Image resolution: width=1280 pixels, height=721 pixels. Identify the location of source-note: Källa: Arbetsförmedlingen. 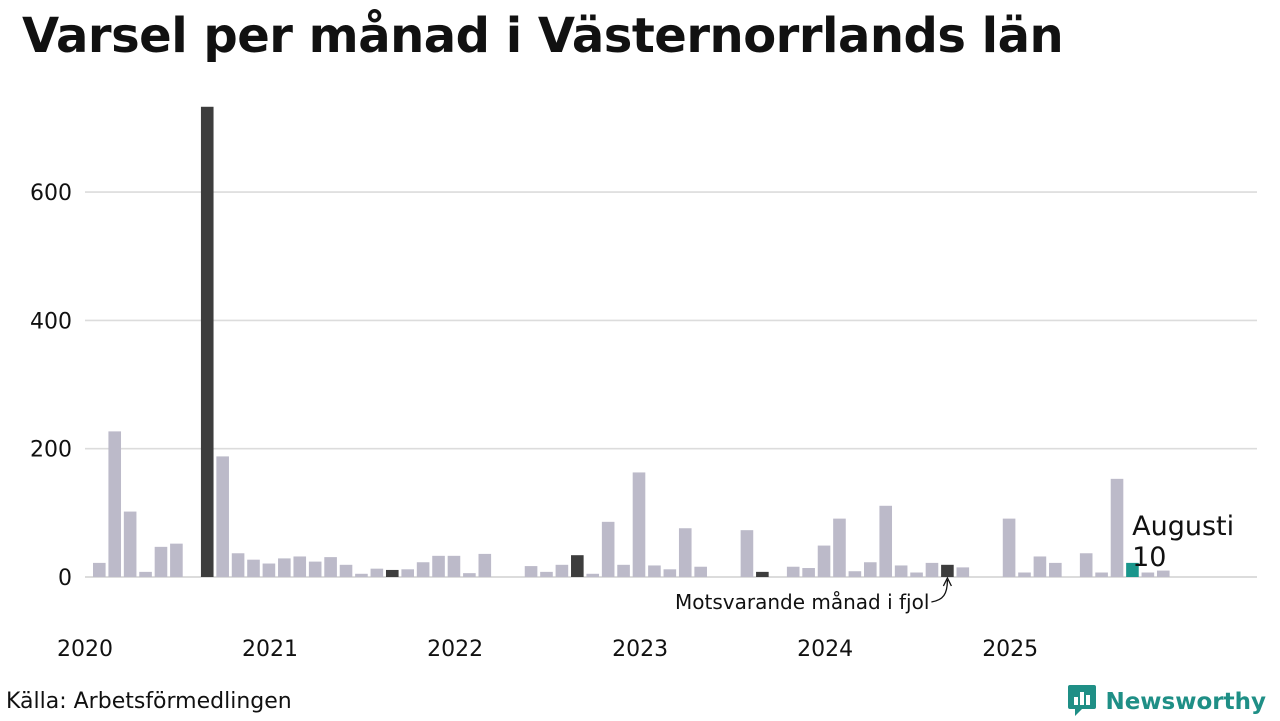
(149, 701).